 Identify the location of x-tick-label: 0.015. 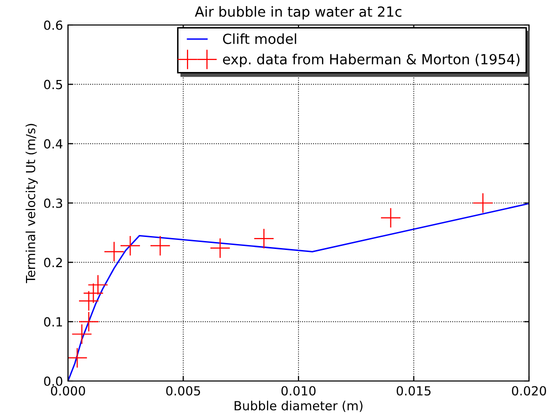
(413, 391).